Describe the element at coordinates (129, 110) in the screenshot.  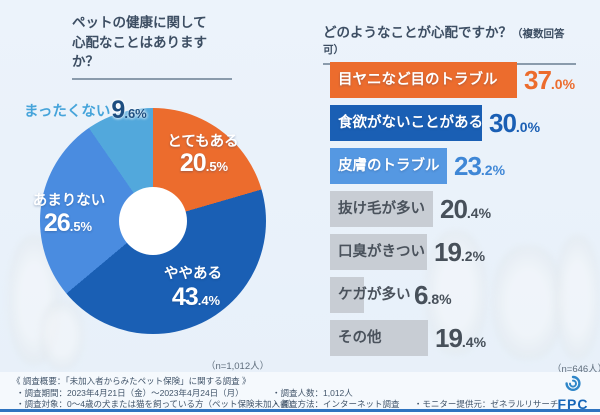
I see `pie-slice-value-mattaku-nai: 9.6%` at that location.